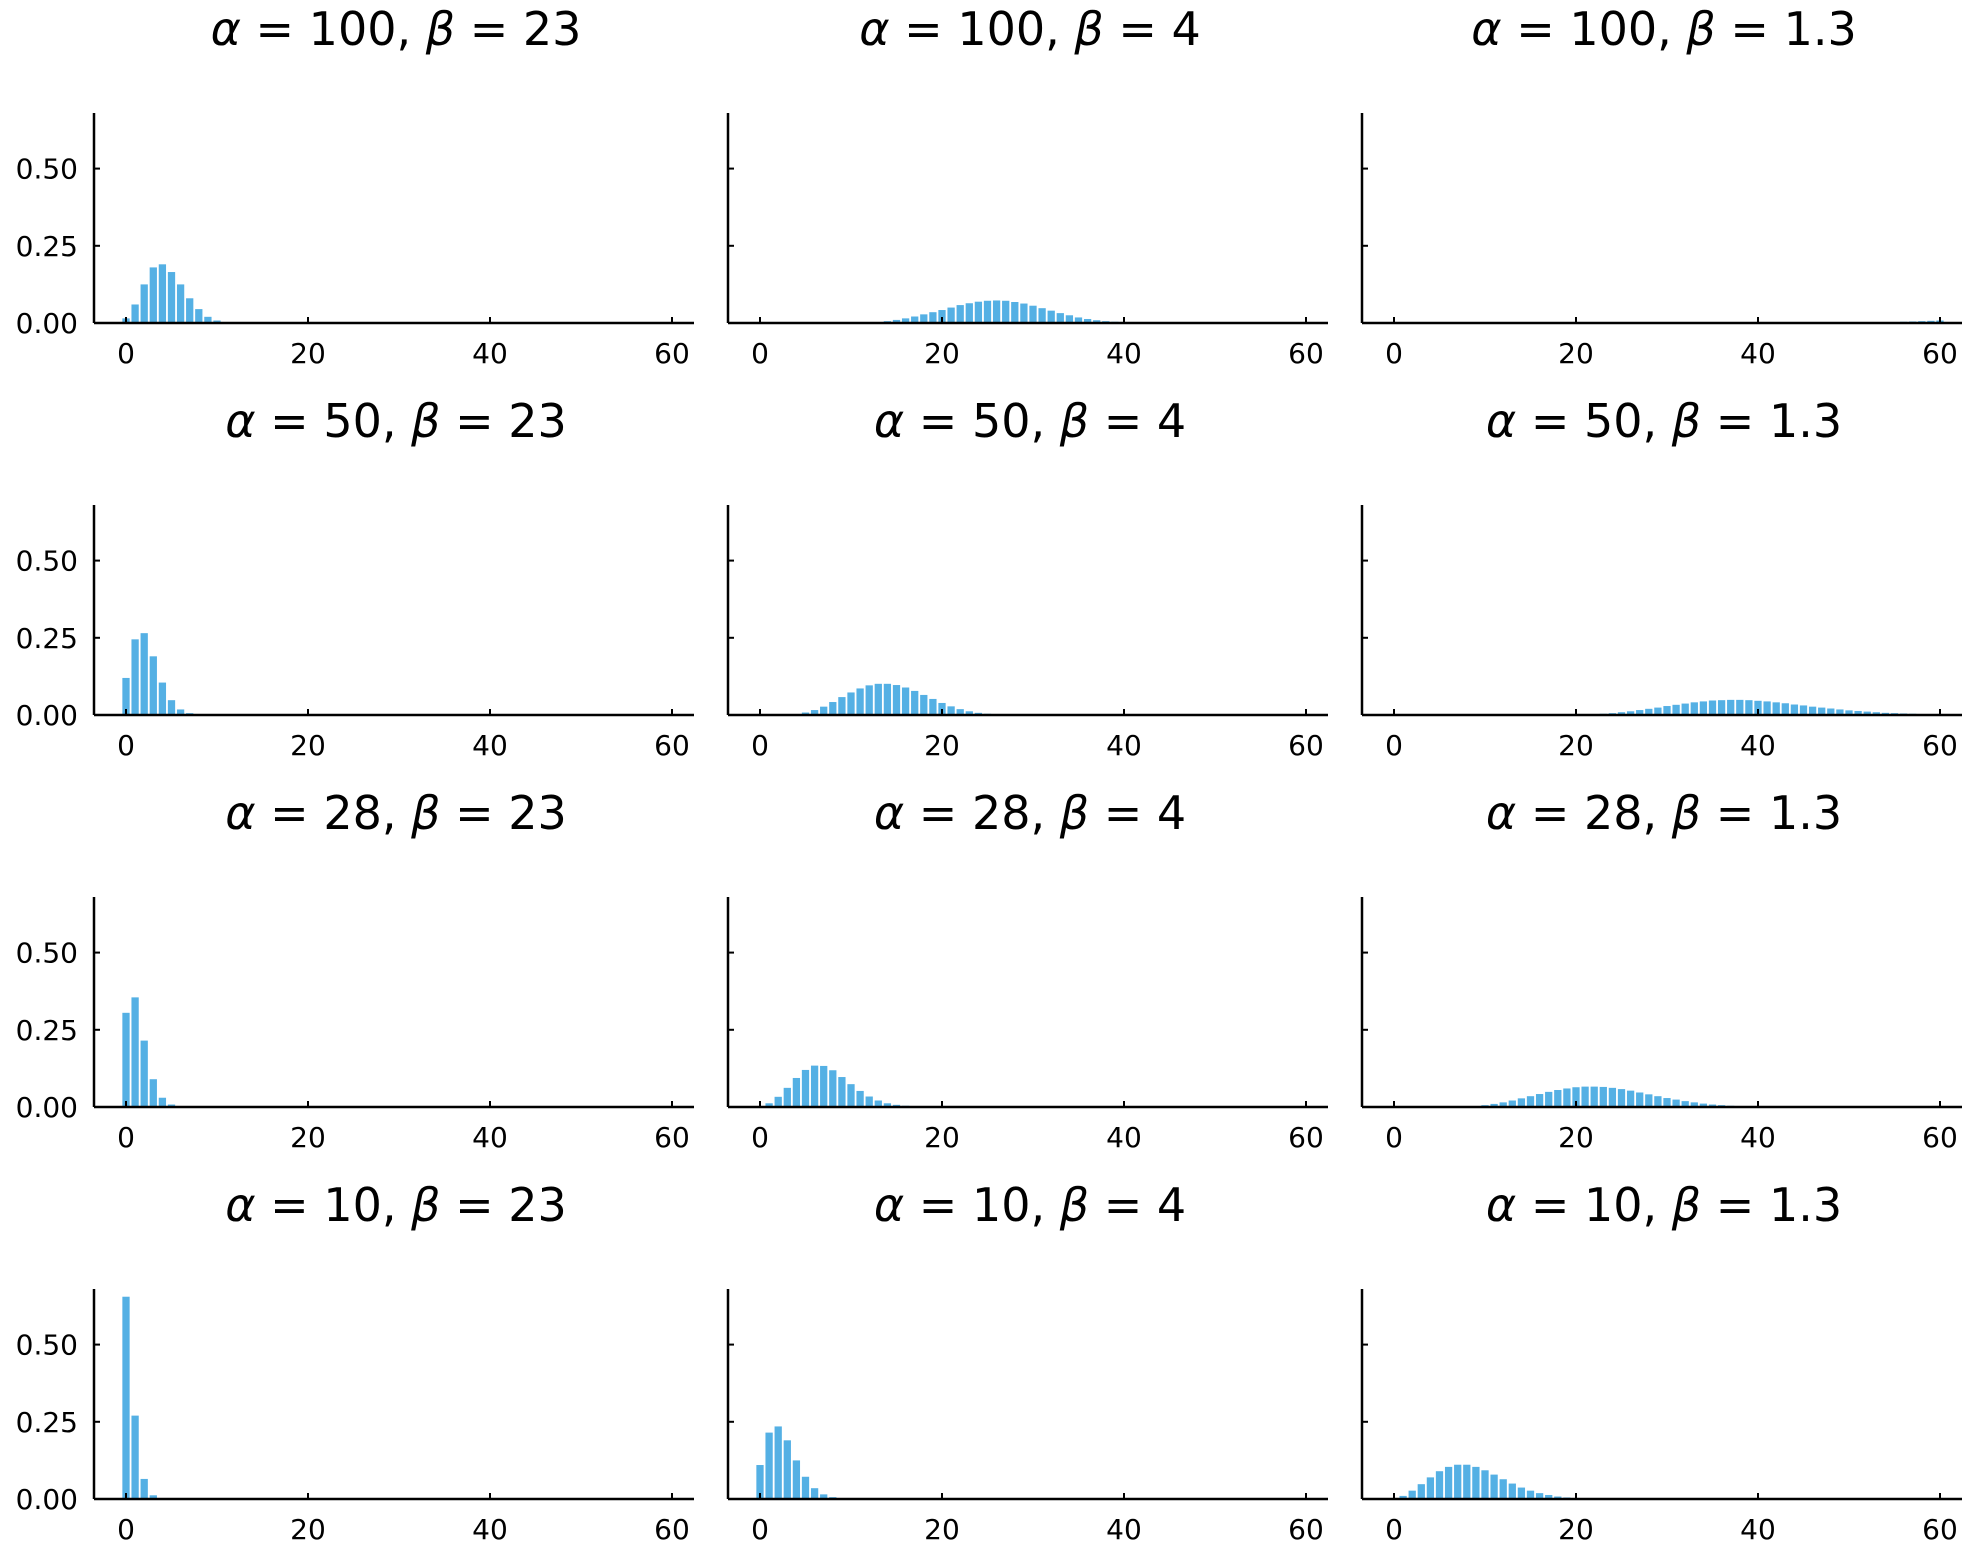  I want to click on y-tick-label: 0.25, so click(47, 1030).